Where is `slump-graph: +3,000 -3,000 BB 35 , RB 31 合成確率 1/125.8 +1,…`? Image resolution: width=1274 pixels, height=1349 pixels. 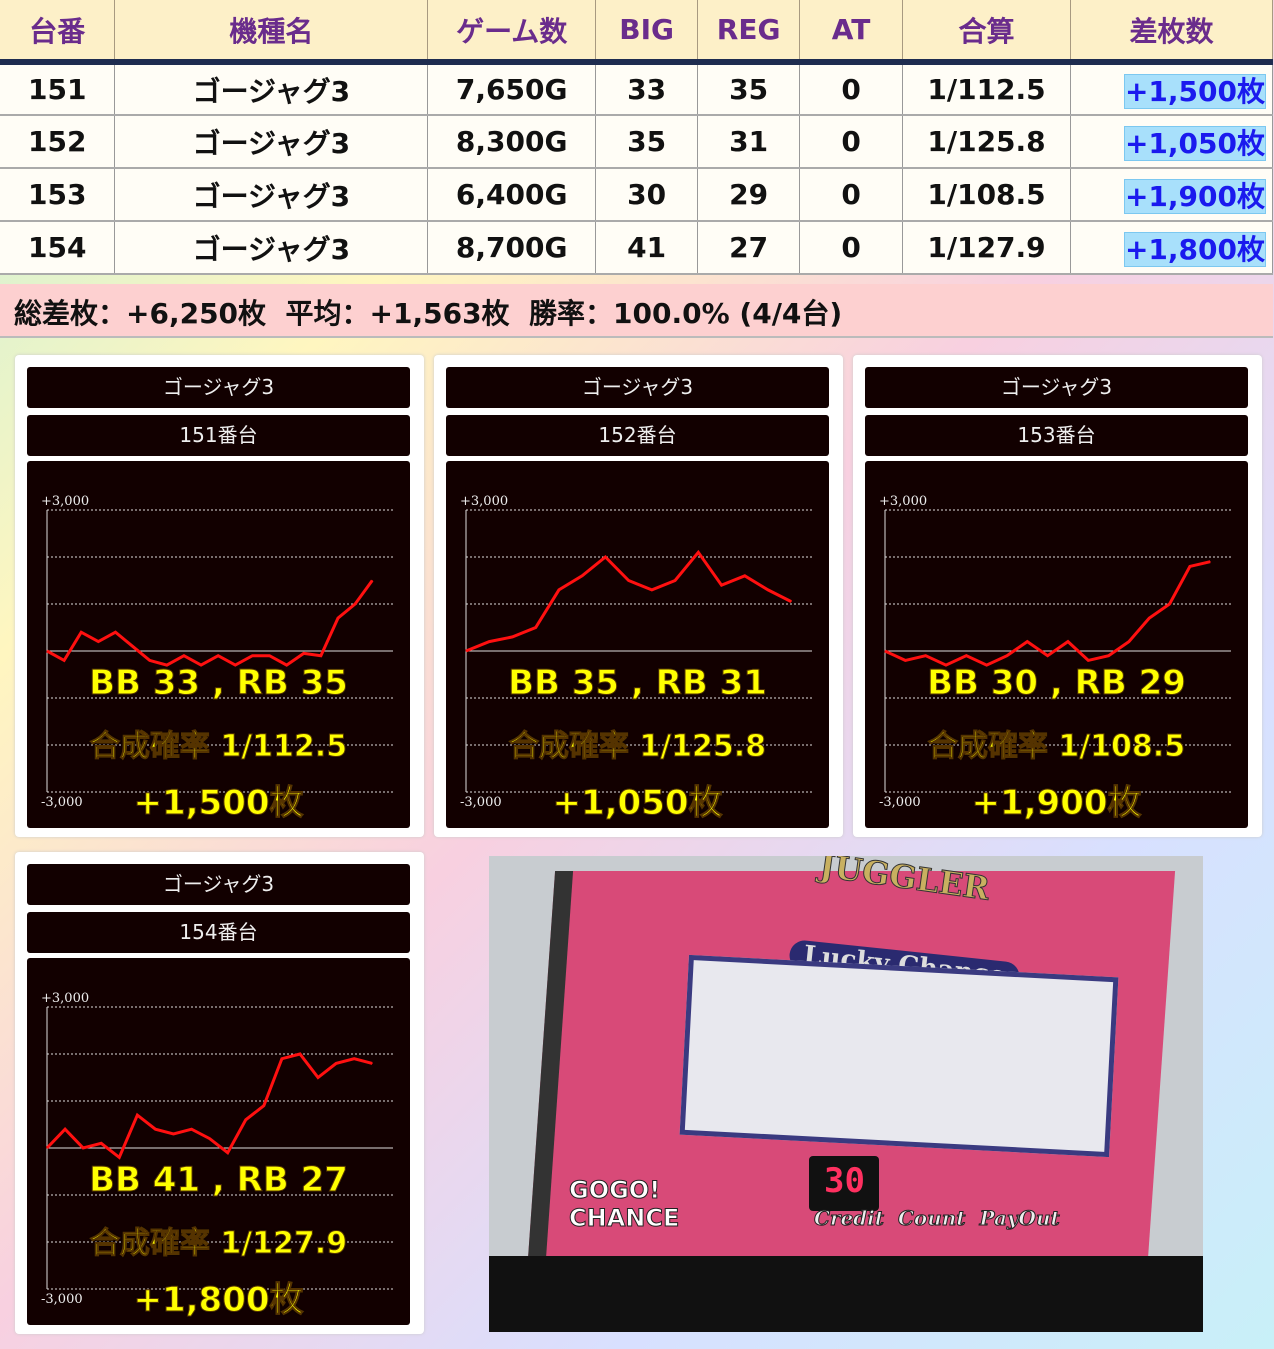
slump-graph: +3,000 -3,000 BB 35 , RB 31 合成確率 1/125.8 +1,… is located at coordinates (637, 644).